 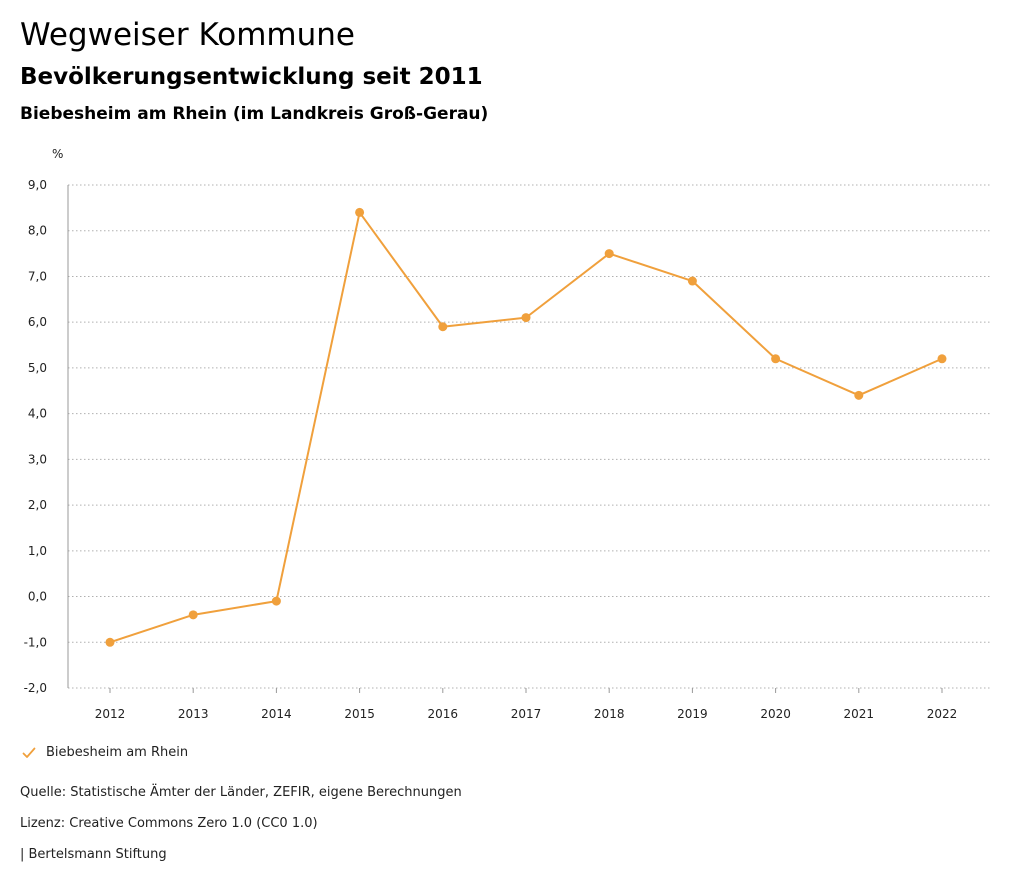 I want to click on y-tick-label: 7,0, so click(x=37, y=276).